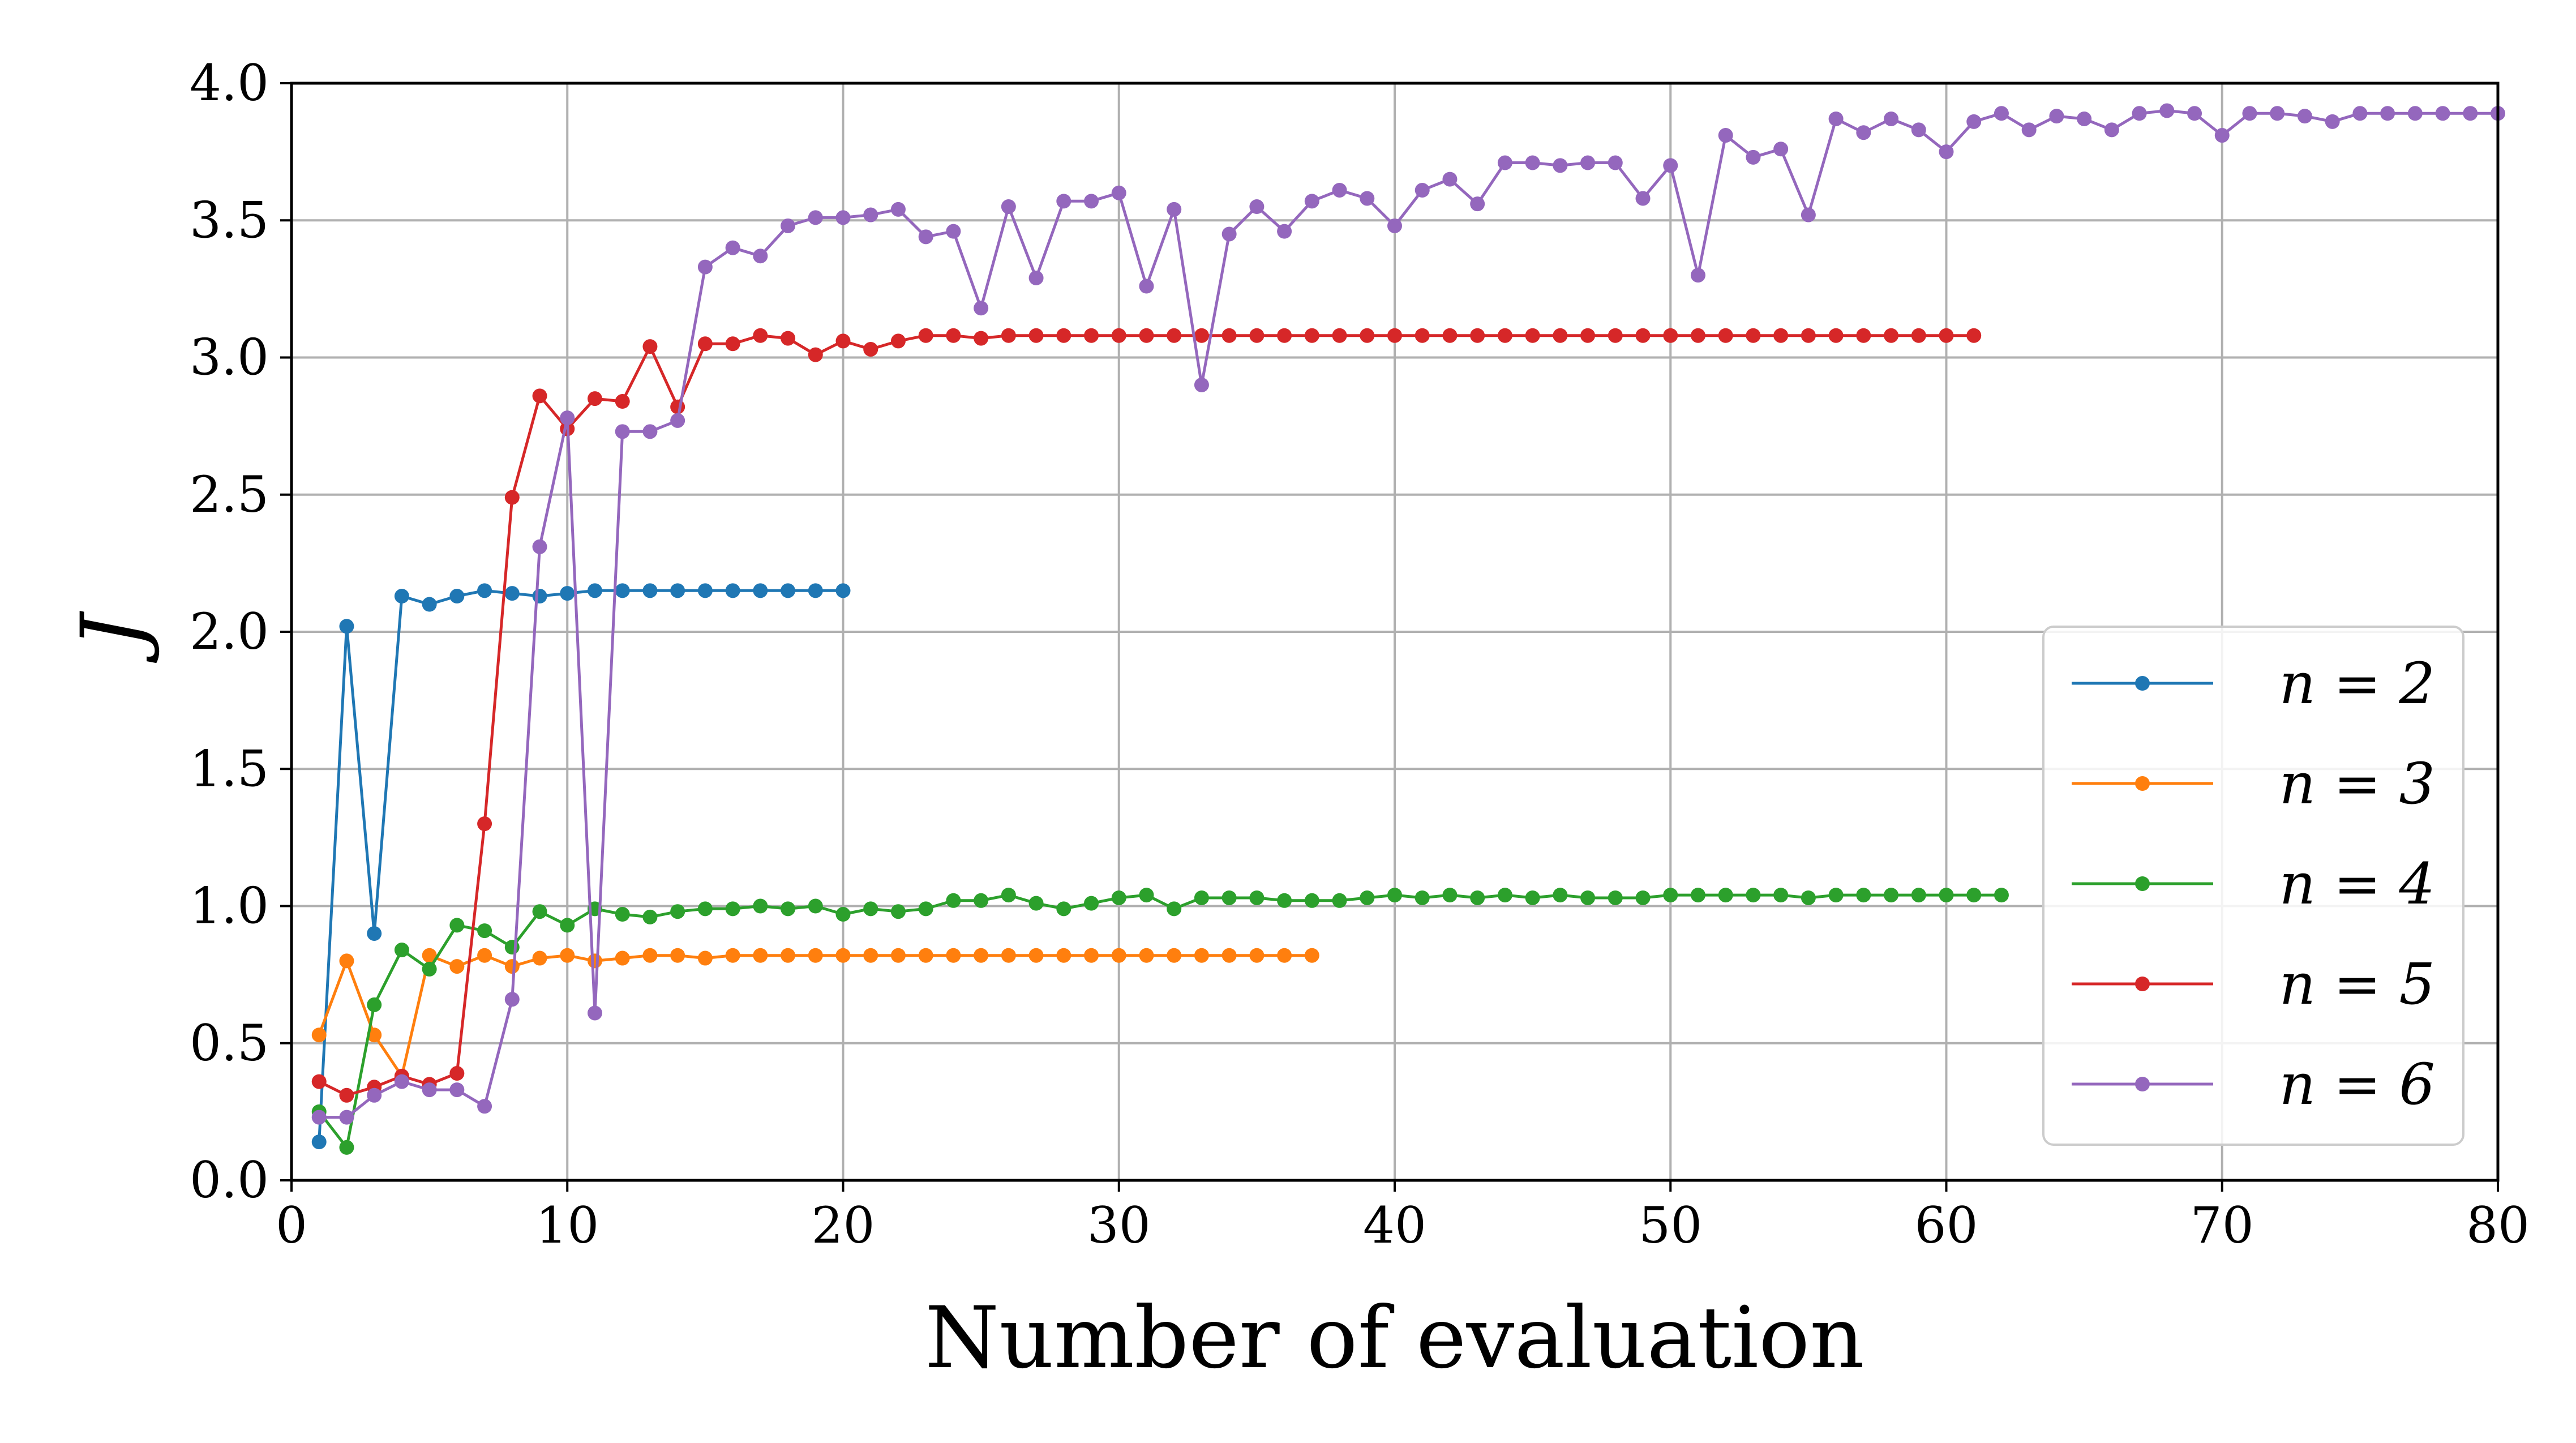 This screenshot has width=2576, height=1443. What do you see at coordinates (2253, 683) in the screenshot?
I see `legend-item: n = 2` at bounding box center [2253, 683].